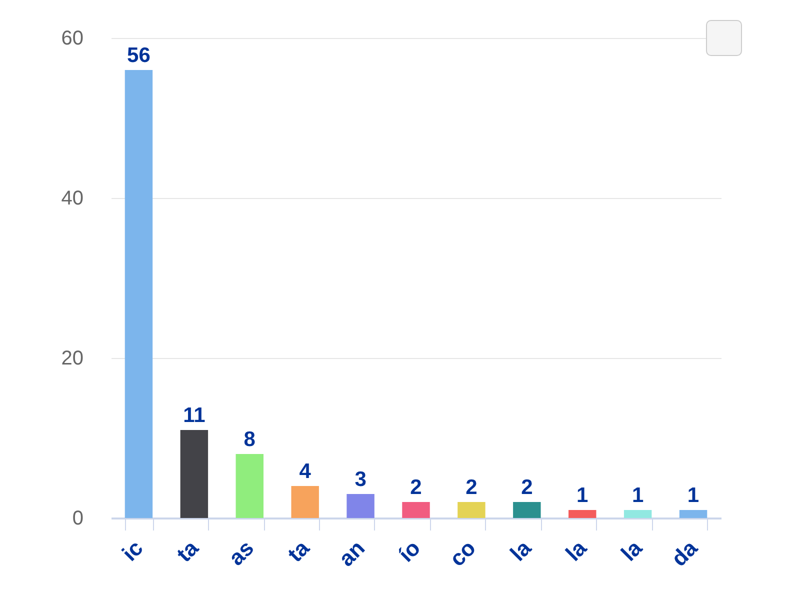 Image resolution: width=800 pixels, height=600 pixels. What do you see at coordinates (138, 55) in the screenshot?
I see `data-label: 56` at bounding box center [138, 55].